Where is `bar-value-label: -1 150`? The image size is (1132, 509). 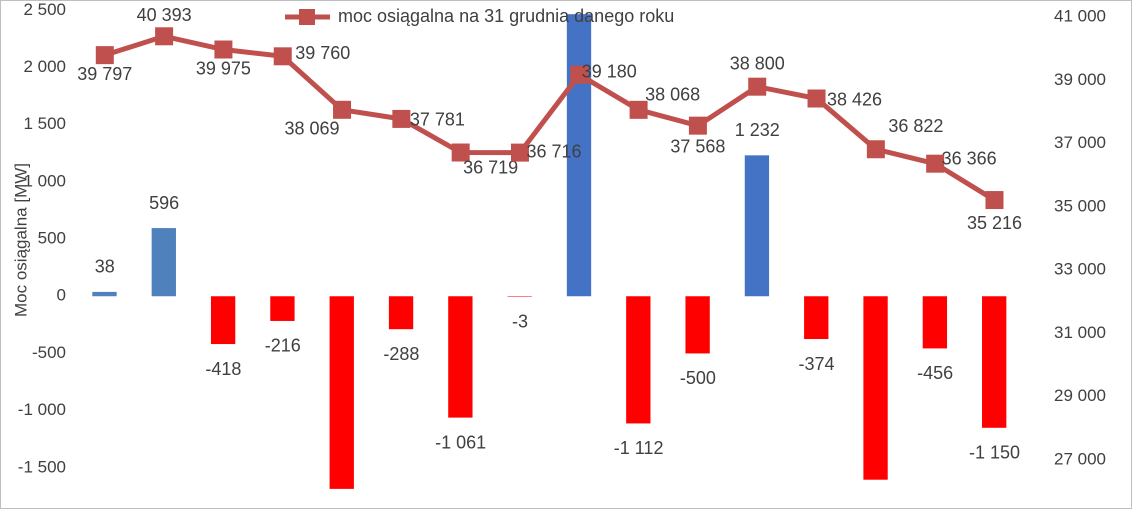 bar-value-label: -1 150 is located at coordinates (994, 453).